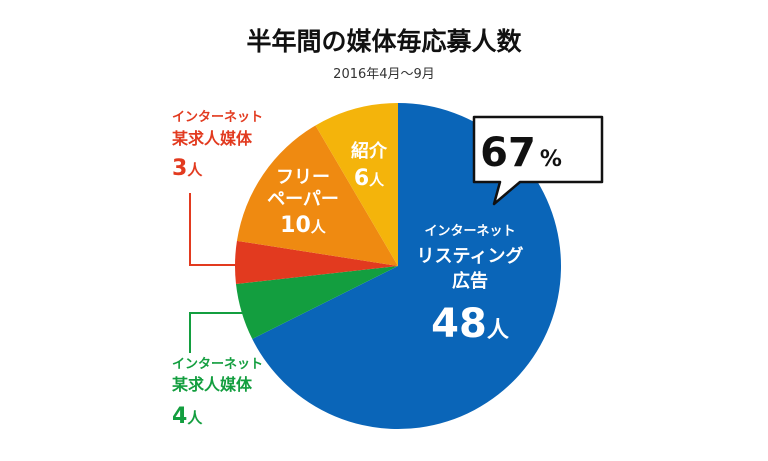 The height and width of the screenshot is (461, 768). What do you see at coordinates (295, 225) in the screenshot?
I see `freepaper-value: 10` at bounding box center [295, 225].